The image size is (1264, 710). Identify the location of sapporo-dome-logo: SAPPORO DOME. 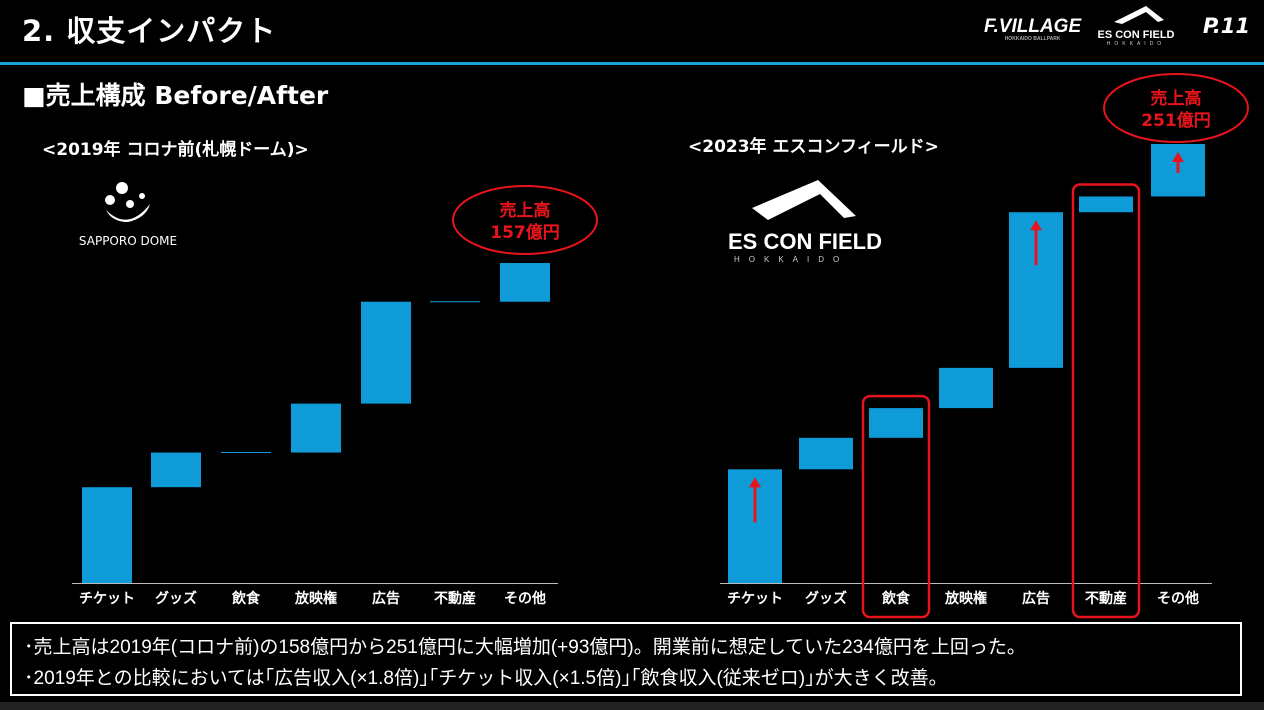
(128, 213).